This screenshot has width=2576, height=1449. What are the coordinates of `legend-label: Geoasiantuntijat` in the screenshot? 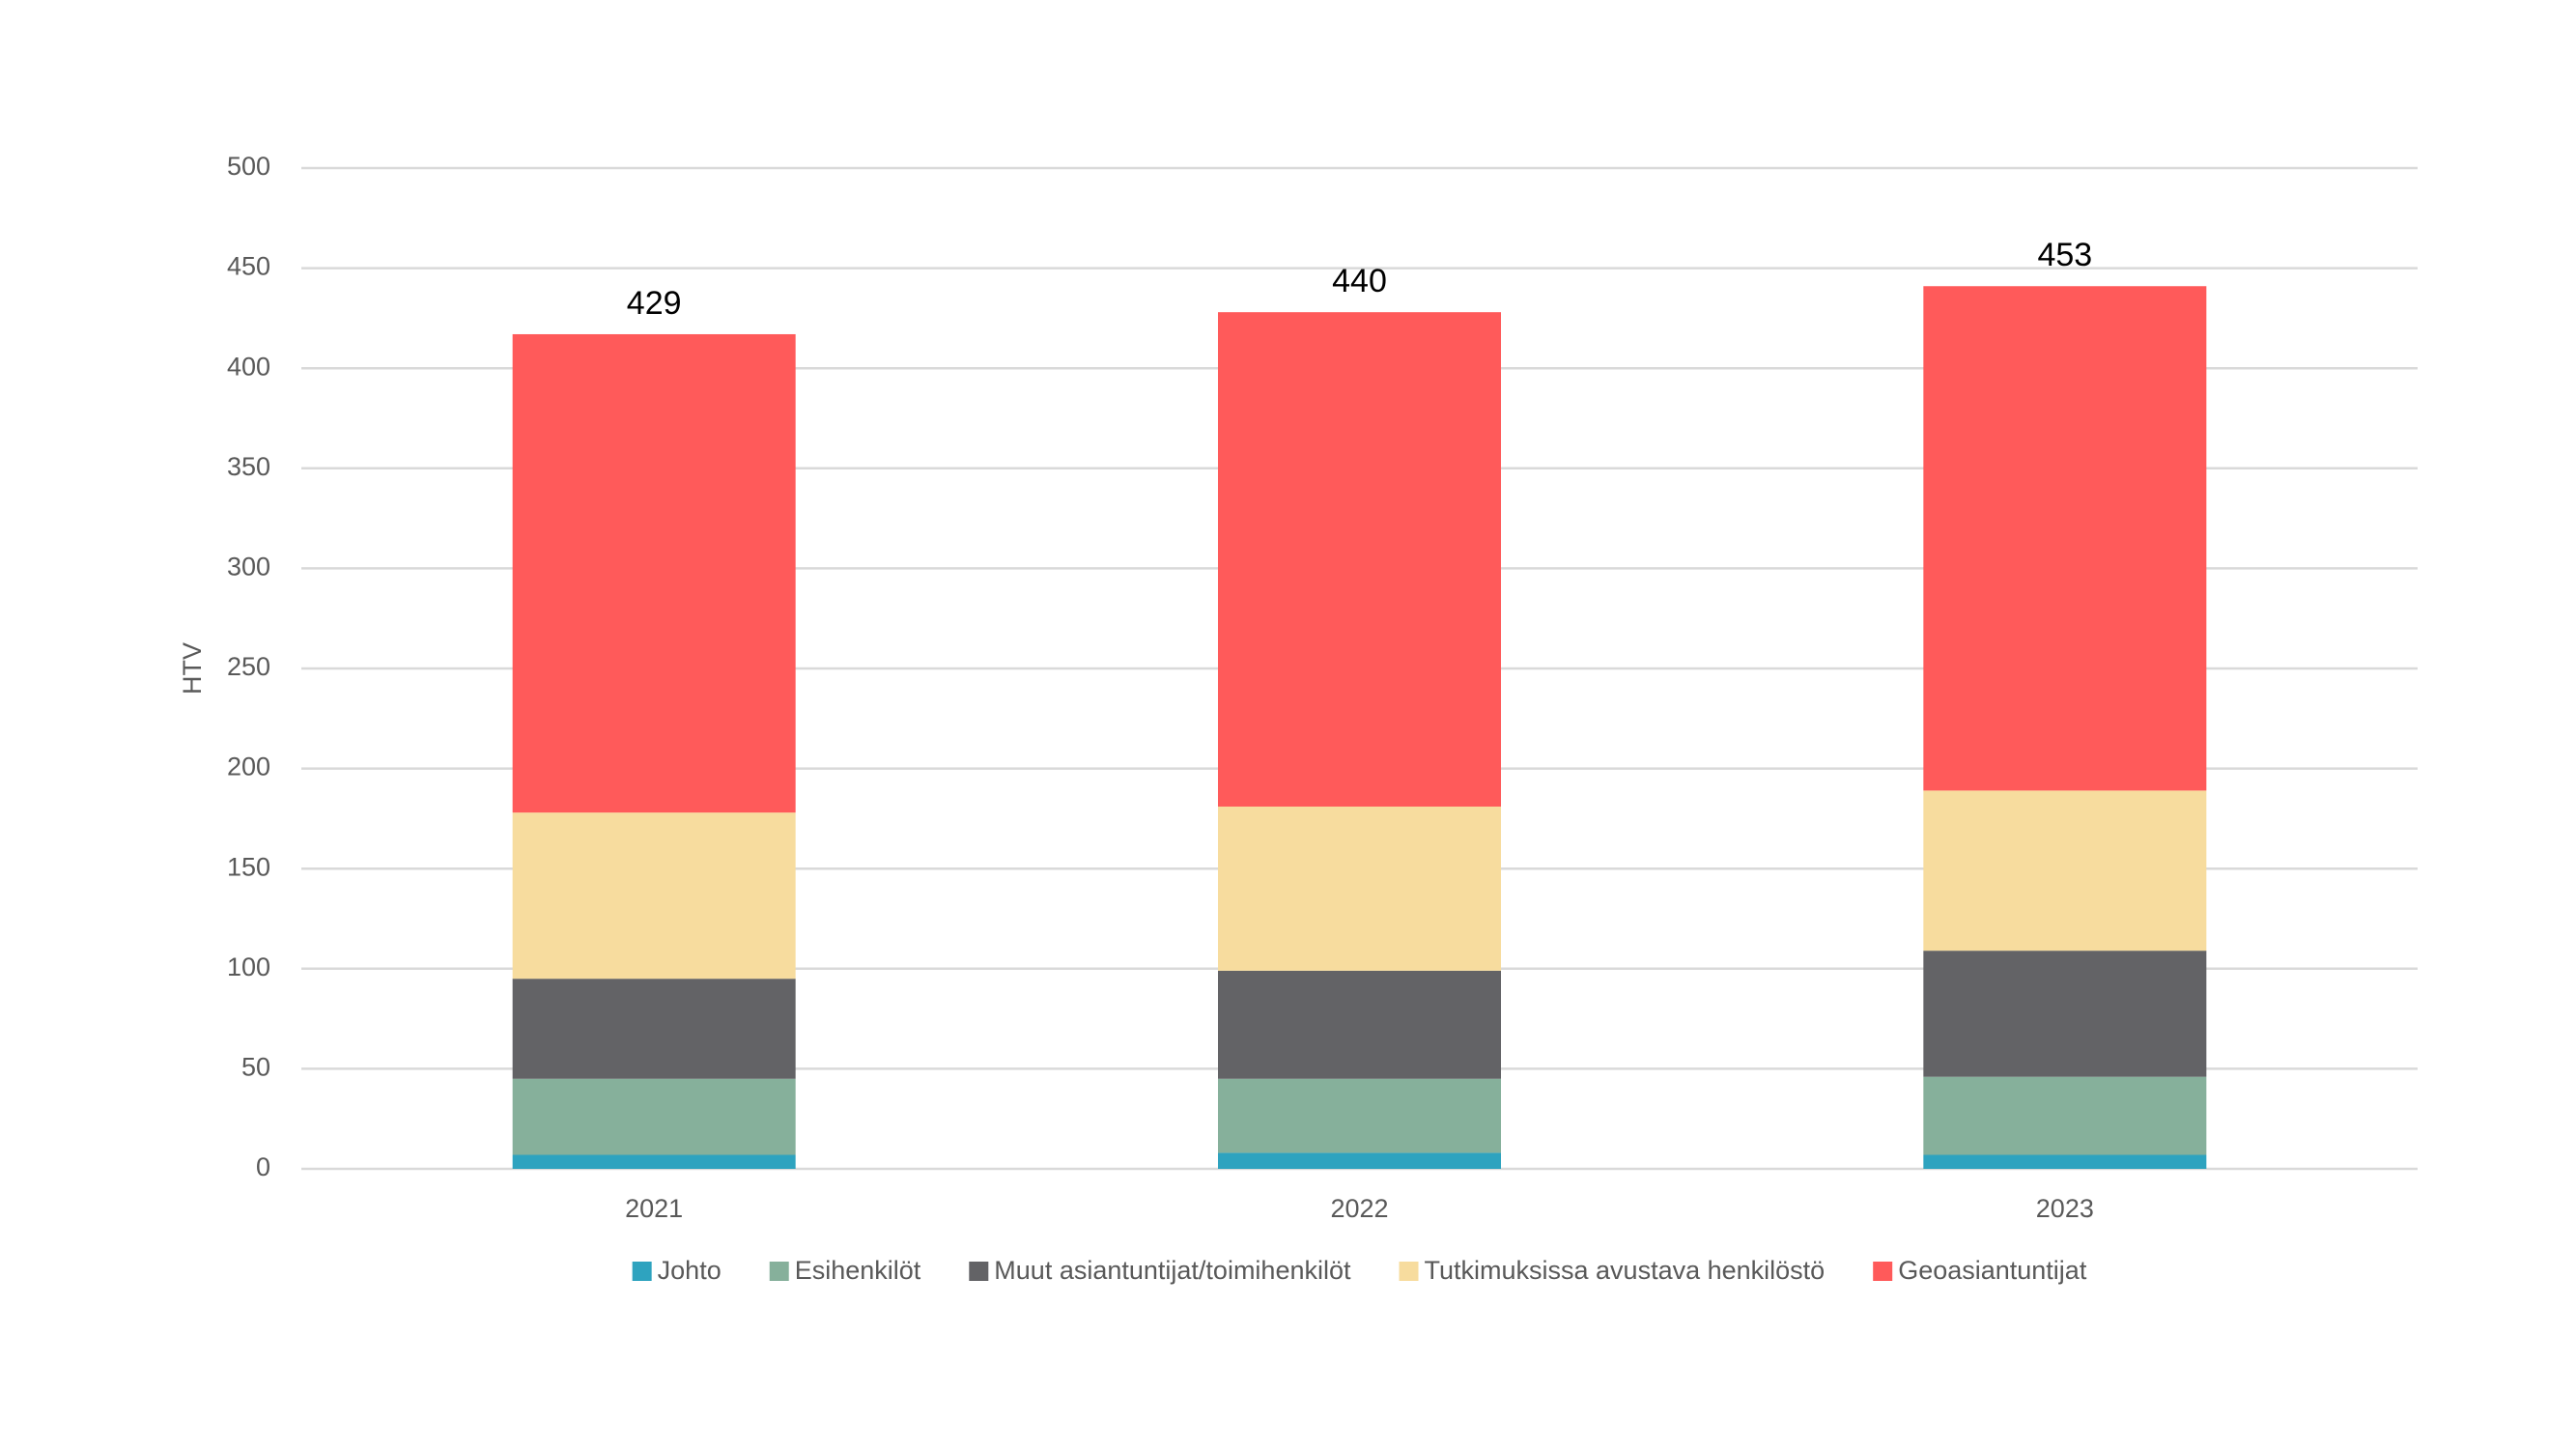 It's located at (1992, 1270).